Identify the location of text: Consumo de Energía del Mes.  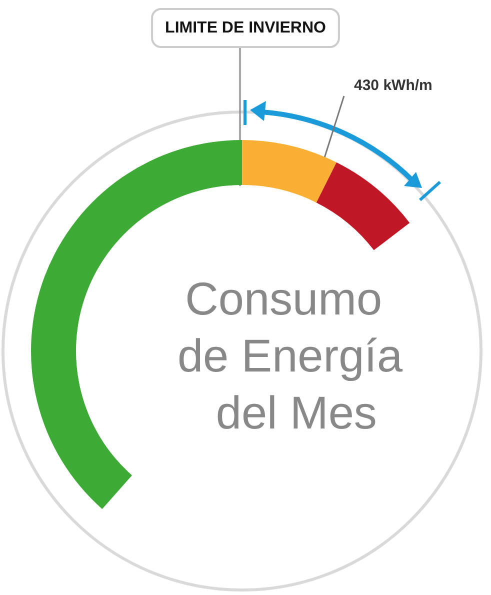
(290, 355).